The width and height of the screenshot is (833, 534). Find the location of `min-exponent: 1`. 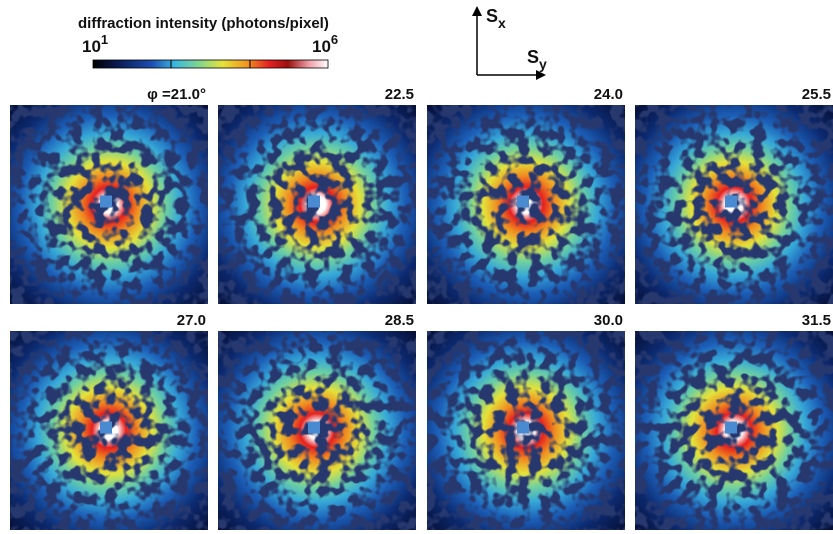

min-exponent: 1 is located at coordinates (104, 39).